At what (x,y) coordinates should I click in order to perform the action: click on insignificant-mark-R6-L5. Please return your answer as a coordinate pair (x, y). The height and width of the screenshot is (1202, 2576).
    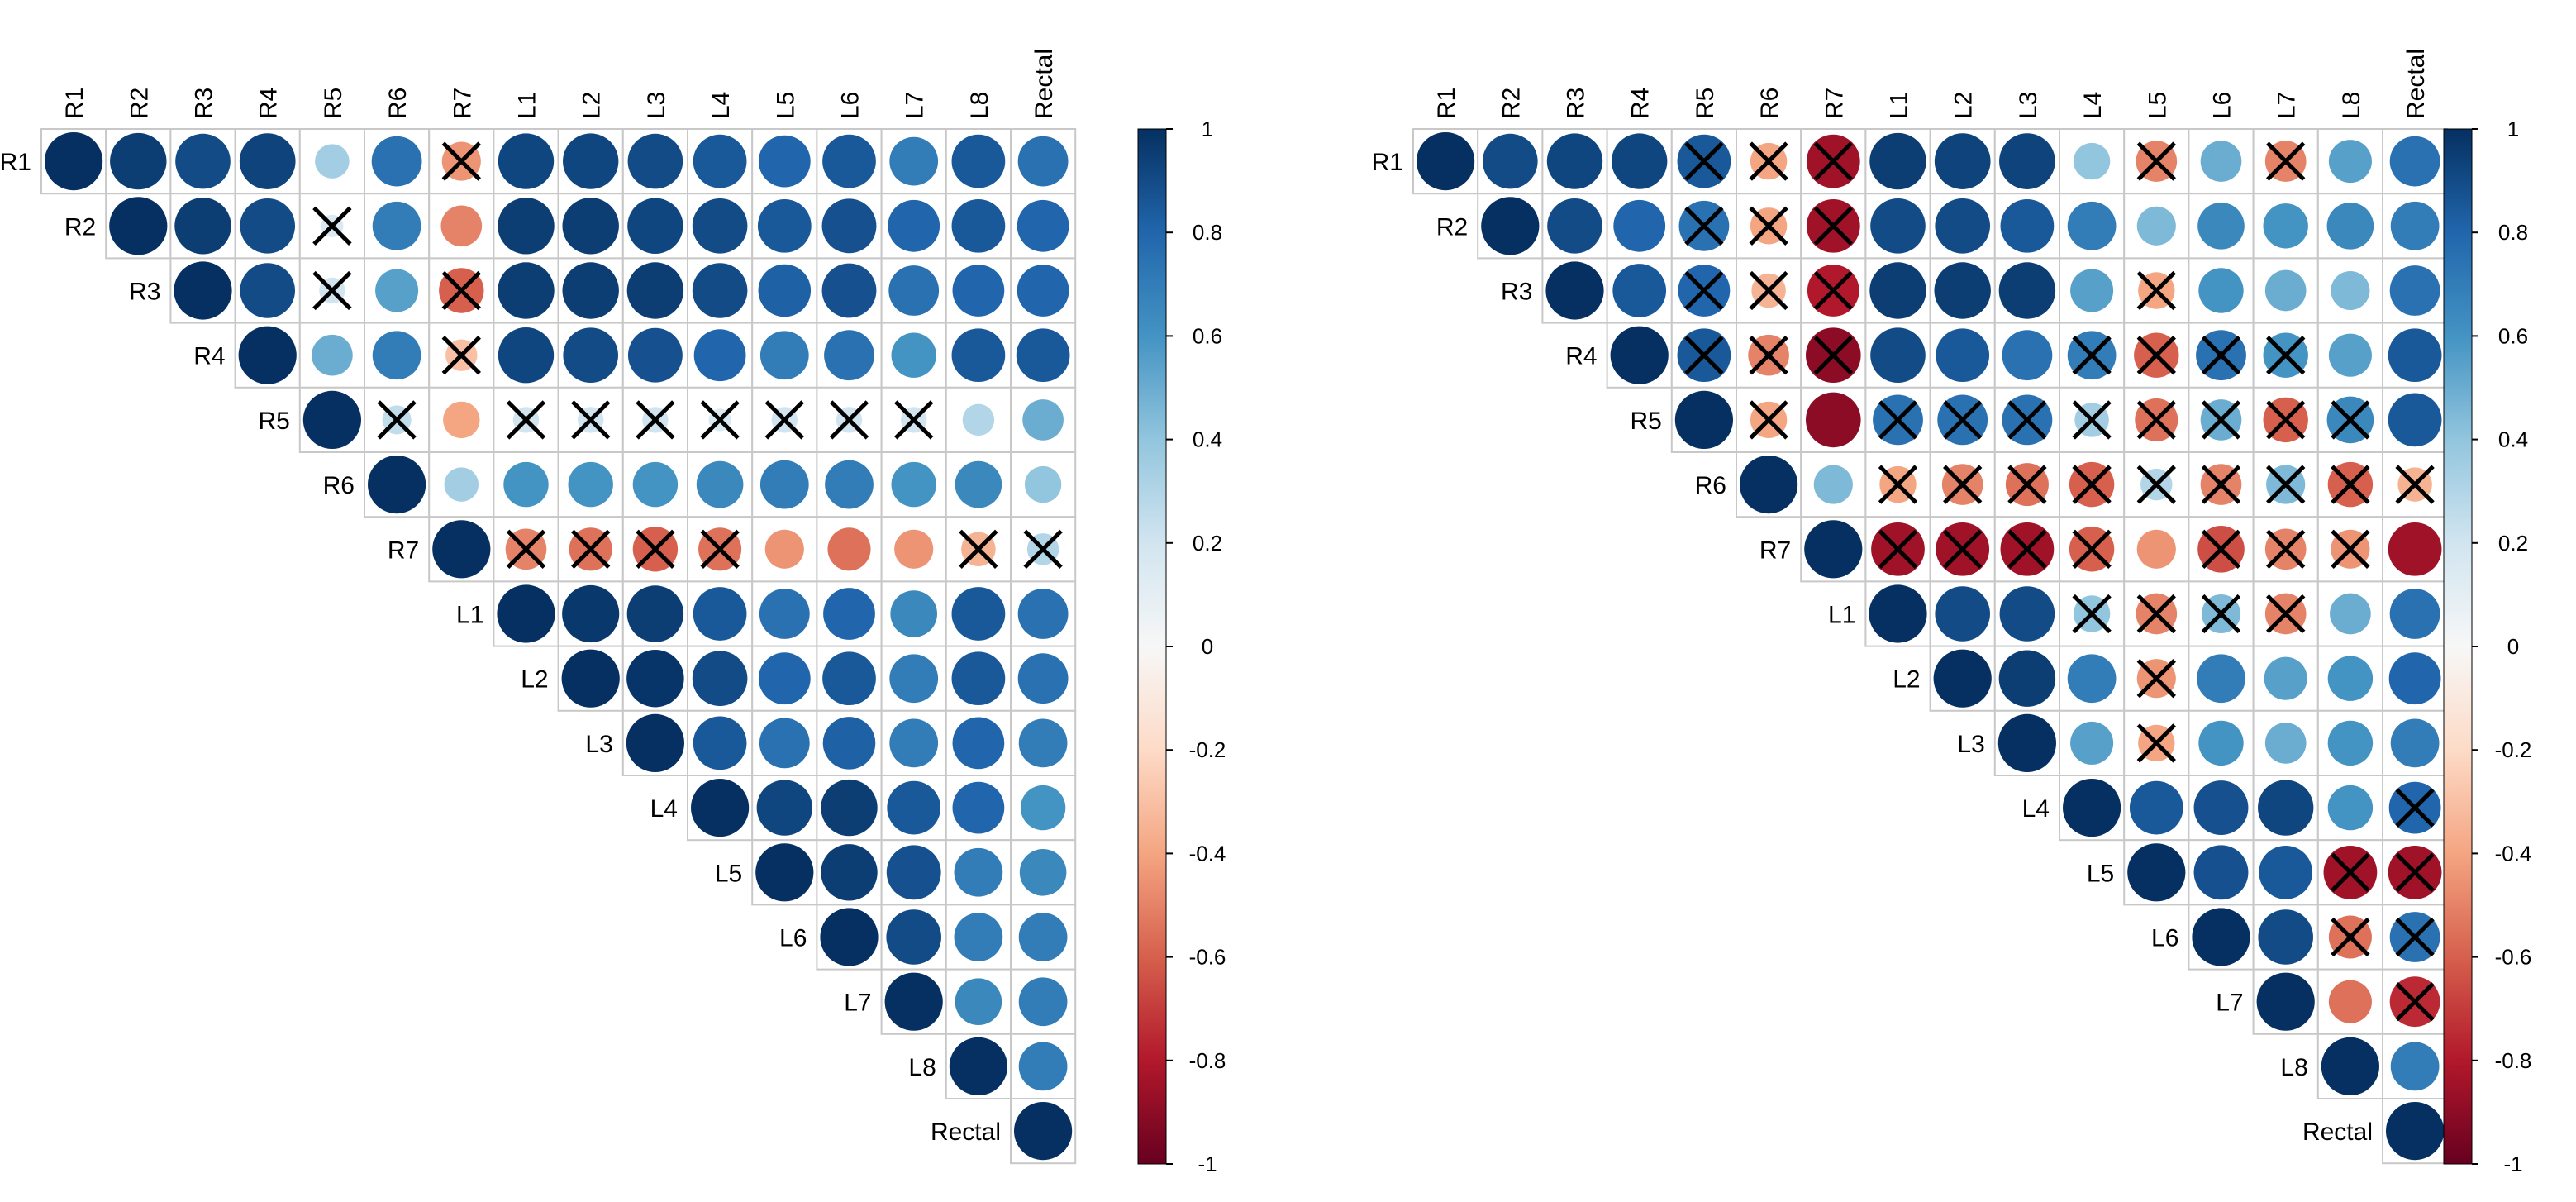
    Looking at the image, I should click on (2156, 484).